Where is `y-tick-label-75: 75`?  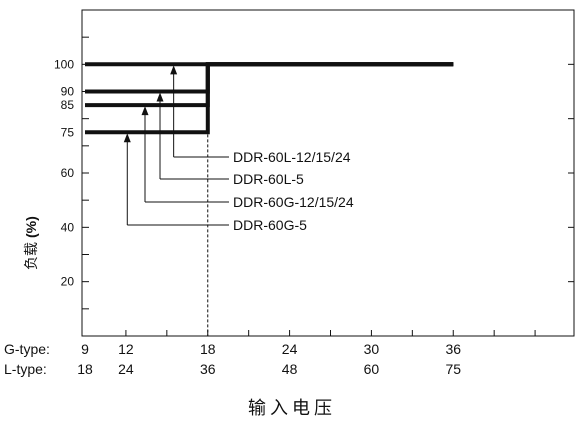 y-tick-label-75: 75 is located at coordinates (68, 132).